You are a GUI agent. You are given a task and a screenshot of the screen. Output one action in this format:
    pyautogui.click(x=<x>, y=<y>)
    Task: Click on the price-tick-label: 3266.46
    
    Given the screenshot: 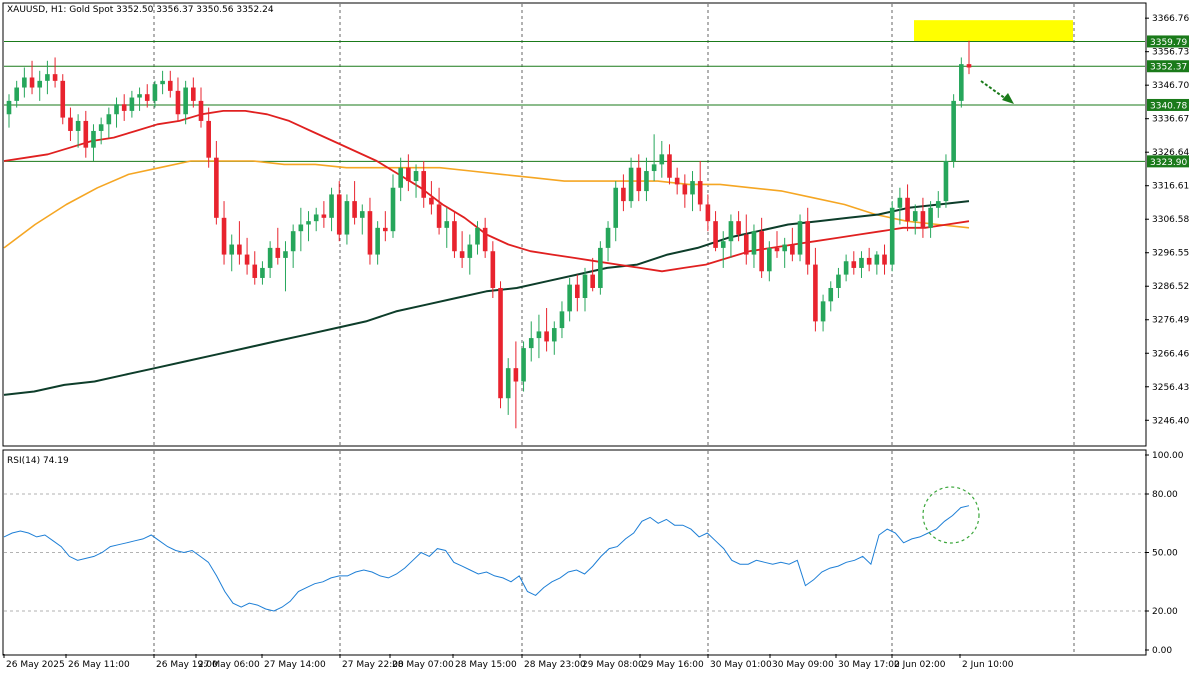 What is the action you would take?
    pyautogui.click(x=1170, y=354)
    